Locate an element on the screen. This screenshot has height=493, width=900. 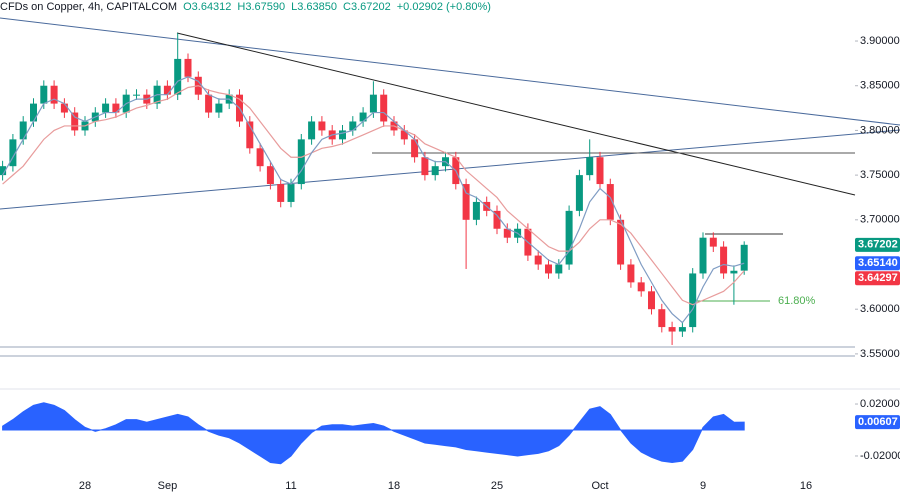
x-tick-label: 25 is located at coordinates (497, 486).